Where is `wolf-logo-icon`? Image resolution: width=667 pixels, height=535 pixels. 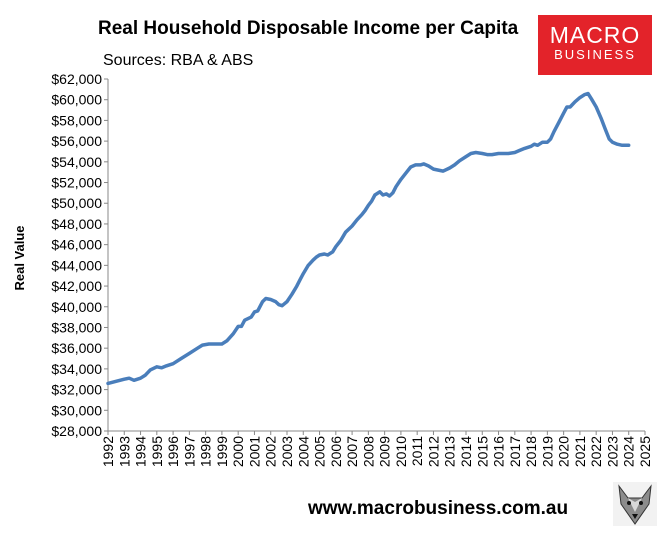
wolf-logo-icon is located at coordinates (635, 504).